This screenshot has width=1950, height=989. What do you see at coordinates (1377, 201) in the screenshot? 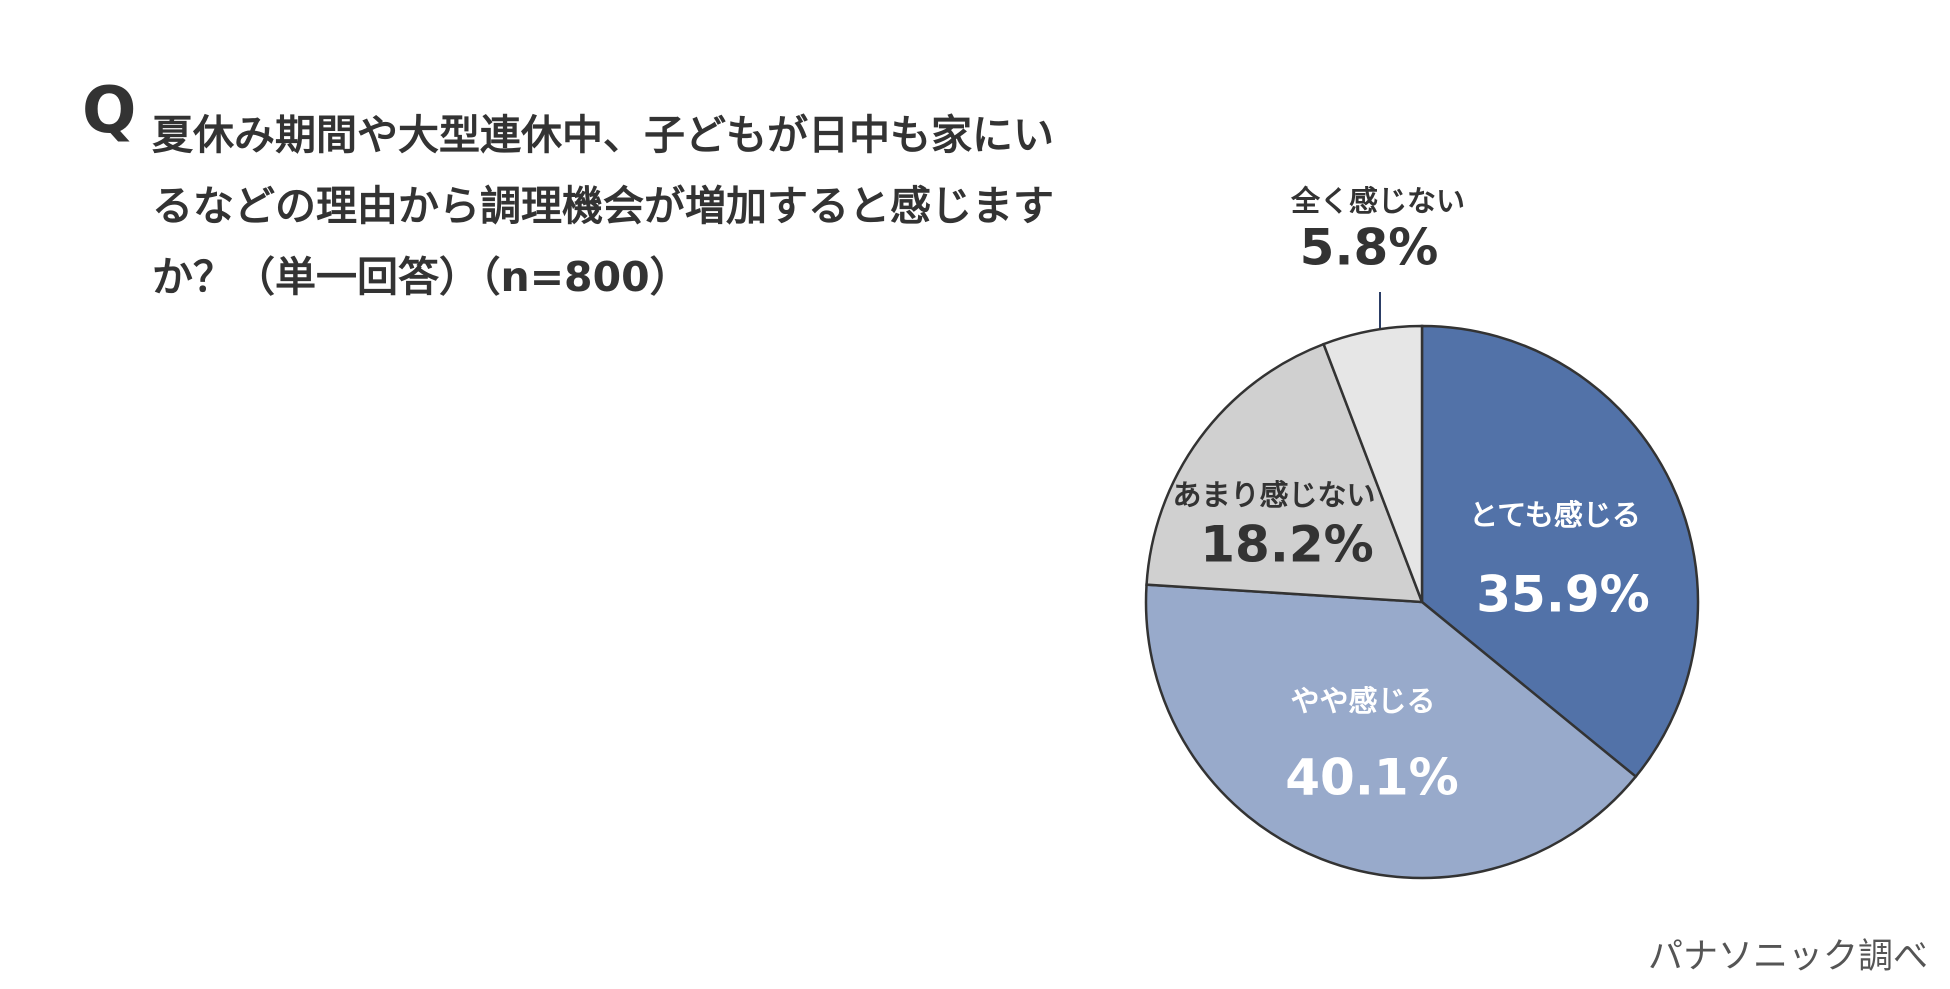
I see `slice-label: 全く感じない` at bounding box center [1377, 201].